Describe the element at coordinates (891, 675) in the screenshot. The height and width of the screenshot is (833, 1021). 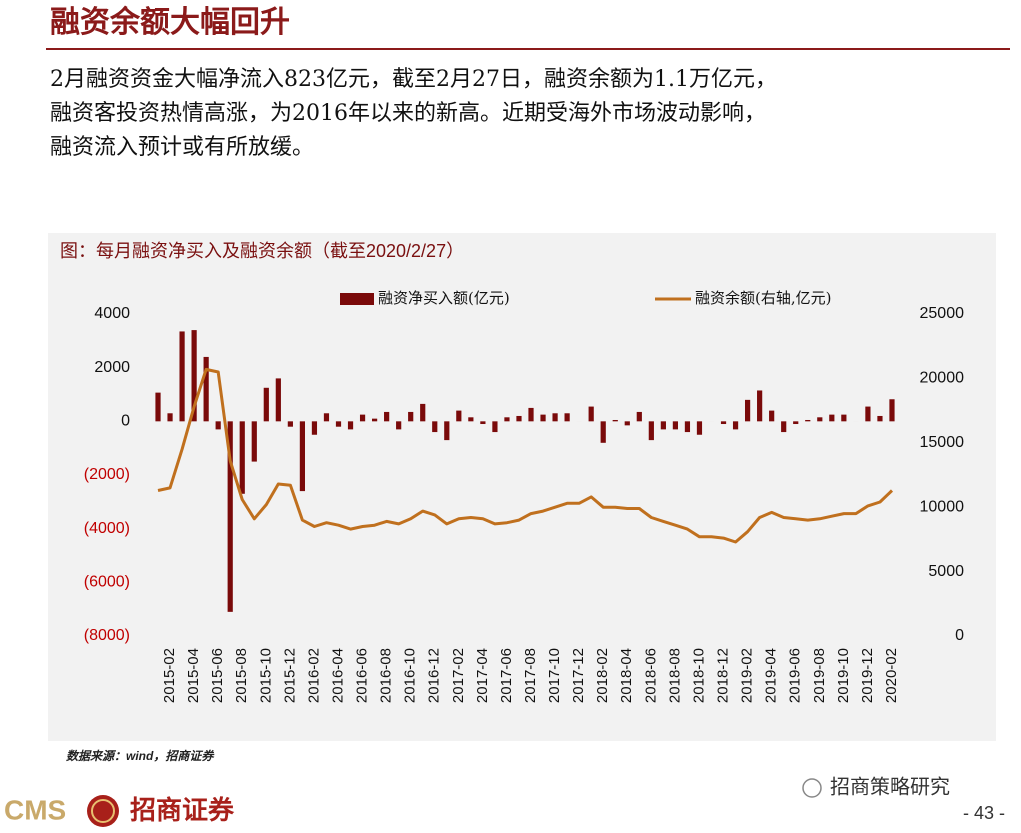
I see `x-tick-label: 2020-02` at that location.